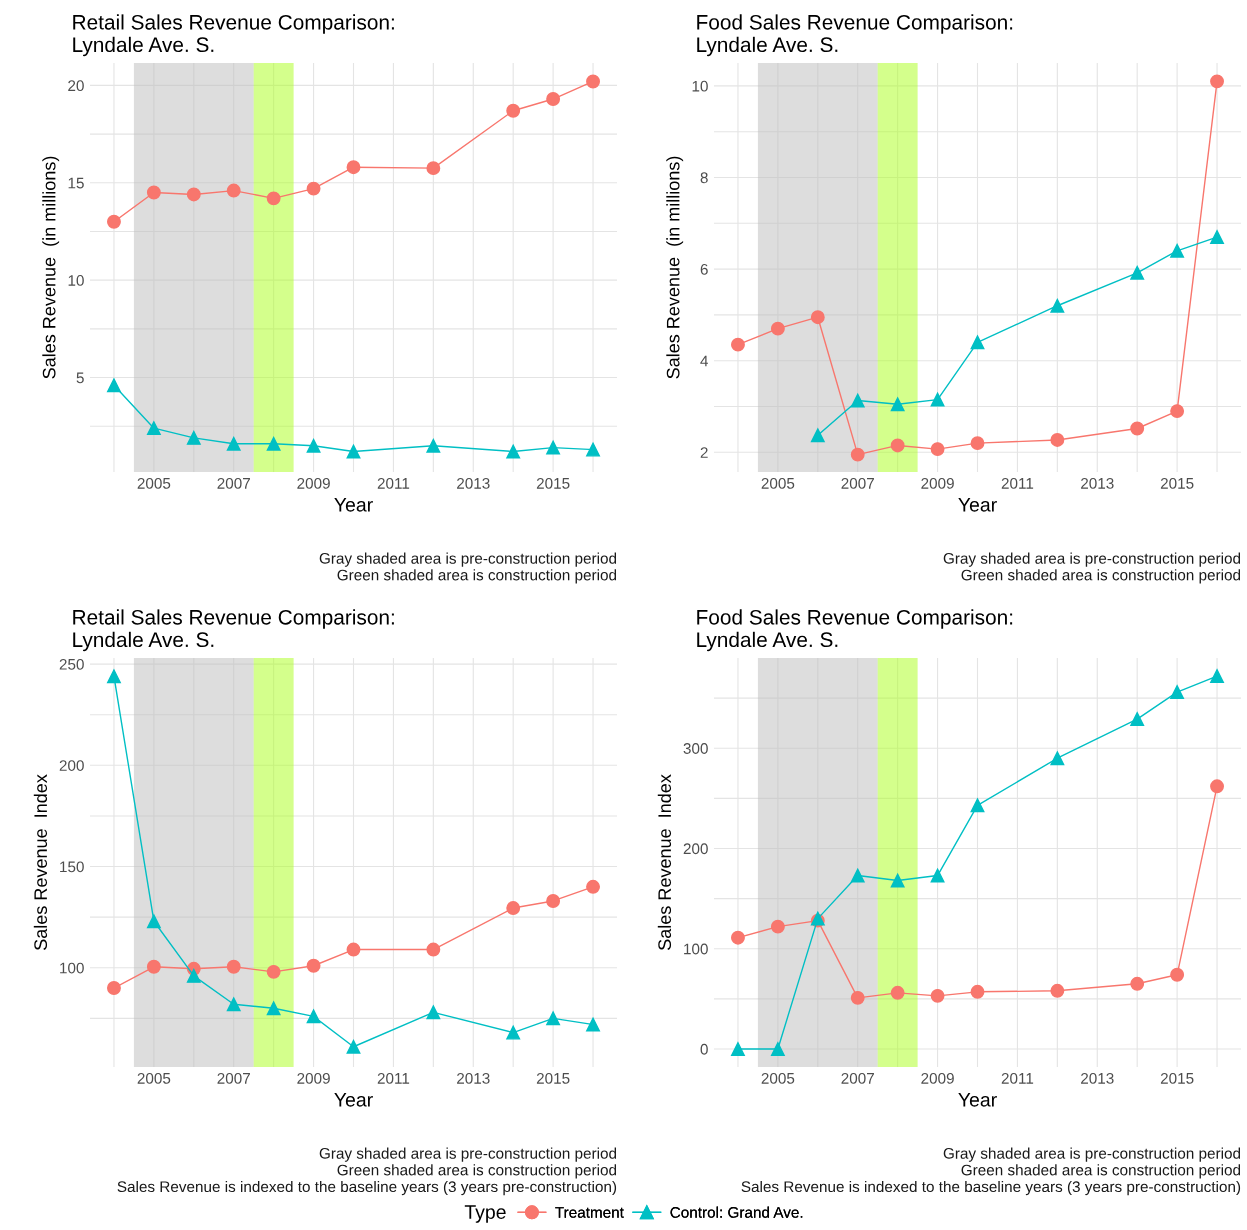 The image size is (1247, 1230). Describe the element at coordinates (695, 748) in the screenshot. I see `y-tick-label: 300` at that location.